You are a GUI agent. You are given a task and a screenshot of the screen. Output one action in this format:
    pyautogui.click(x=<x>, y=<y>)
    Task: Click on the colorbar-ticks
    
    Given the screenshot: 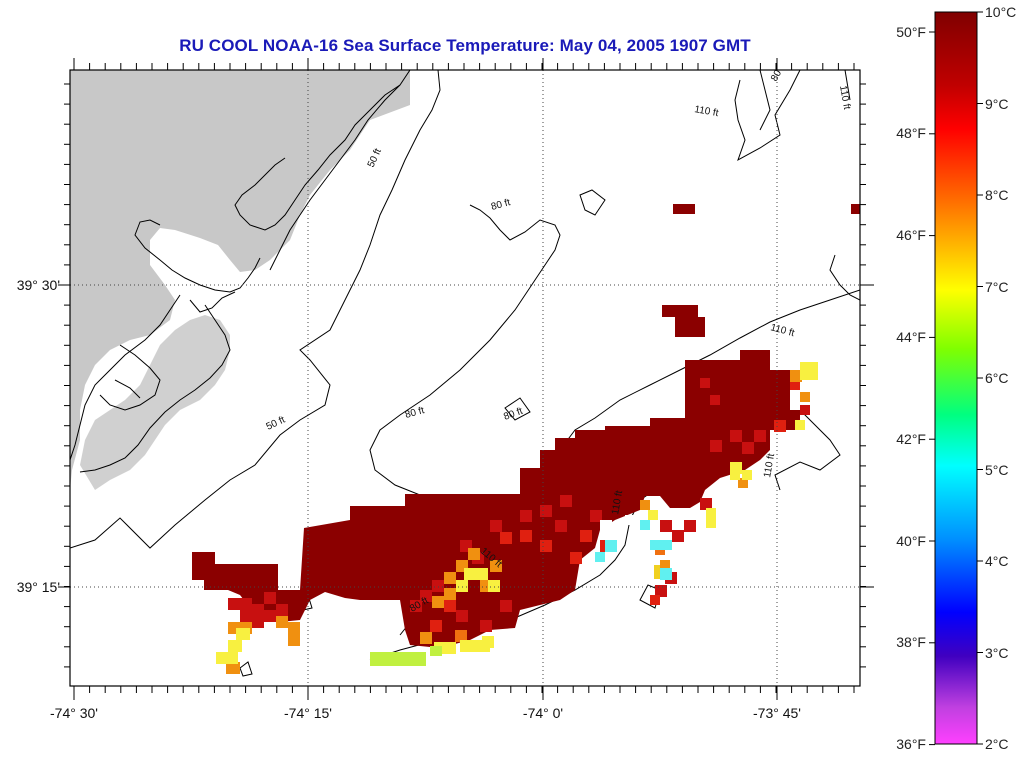 What is the action you would take?
    pyautogui.click(x=956, y=378)
    